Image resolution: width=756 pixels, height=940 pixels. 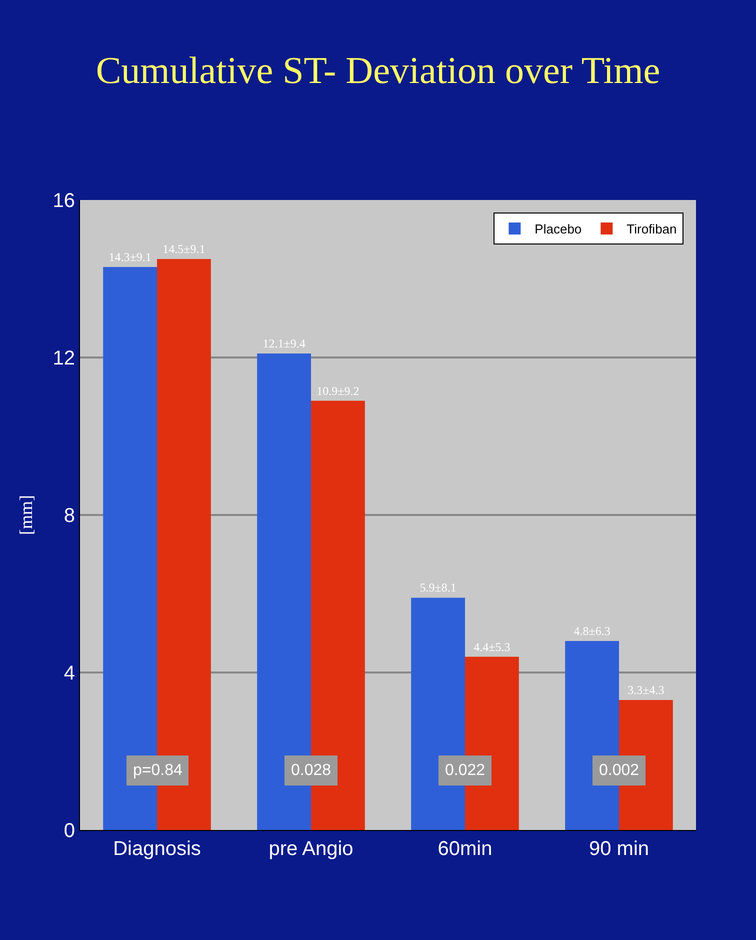 I want to click on legend-label: Tirofiban, so click(x=651, y=229).